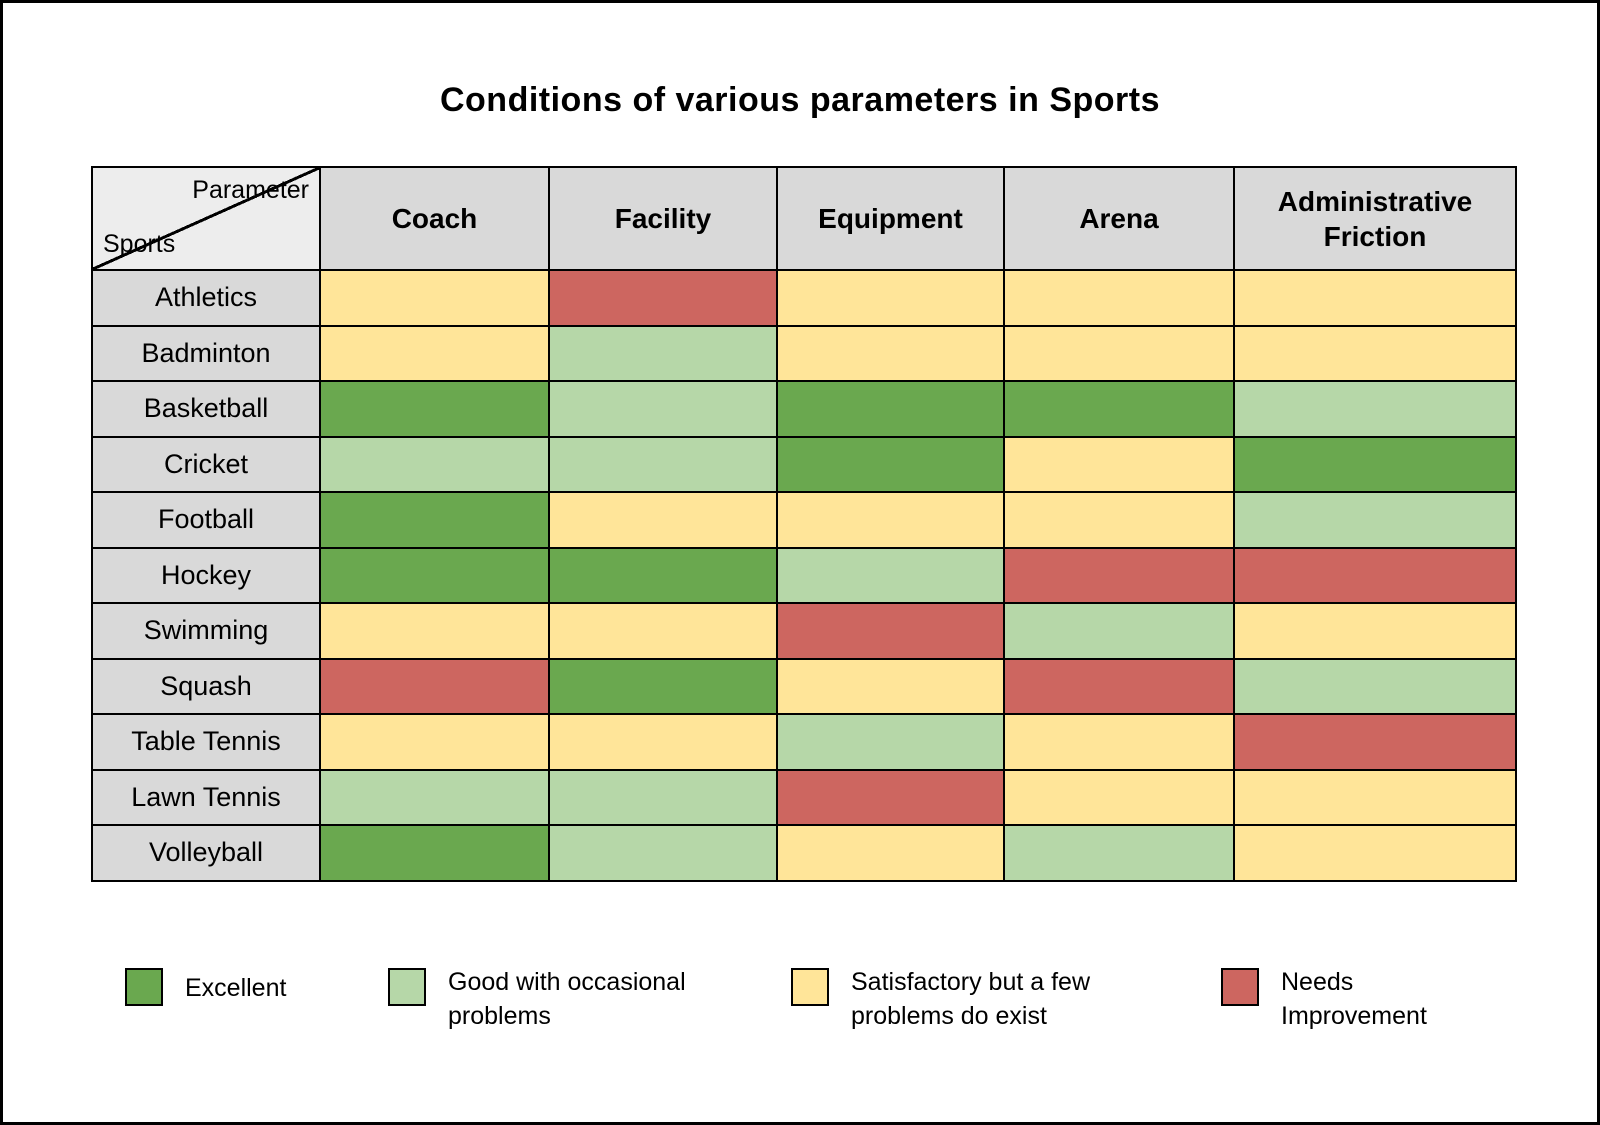 Image resolution: width=1600 pixels, height=1125 pixels. What do you see at coordinates (663, 218) in the screenshot?
I see `column-header: Facility` at bounding box center [663, 218].